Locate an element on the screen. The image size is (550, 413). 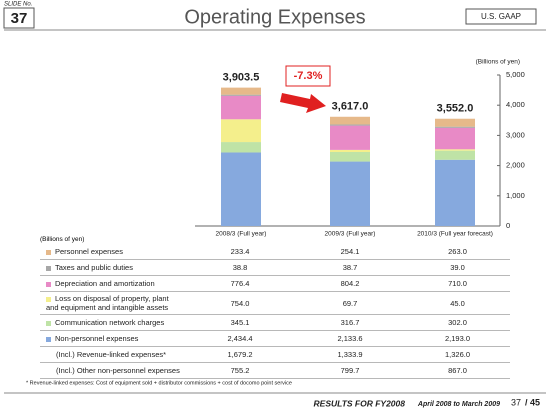
table-value: 799.7 is located at coordinates (350, 370).